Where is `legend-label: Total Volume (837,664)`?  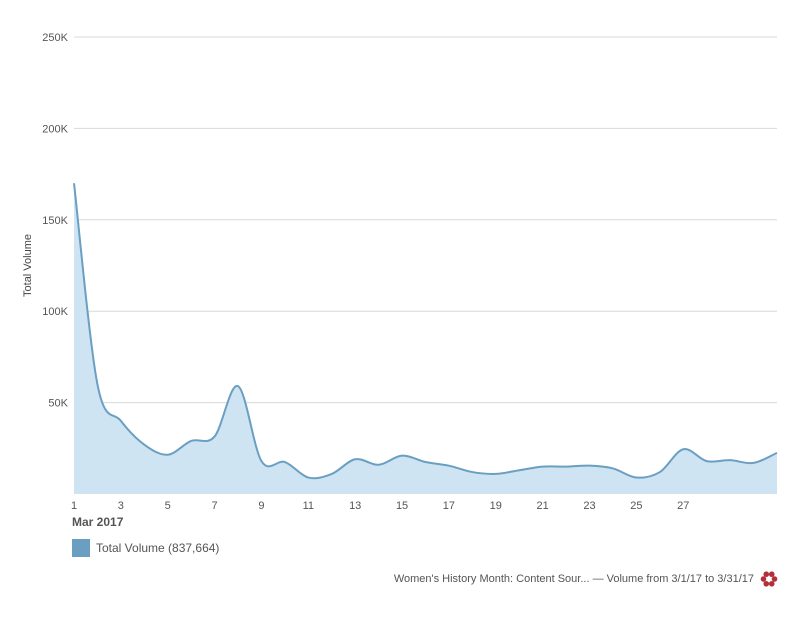
legend-label: Total Volume (837,664) is located at coordinates (158, 548).